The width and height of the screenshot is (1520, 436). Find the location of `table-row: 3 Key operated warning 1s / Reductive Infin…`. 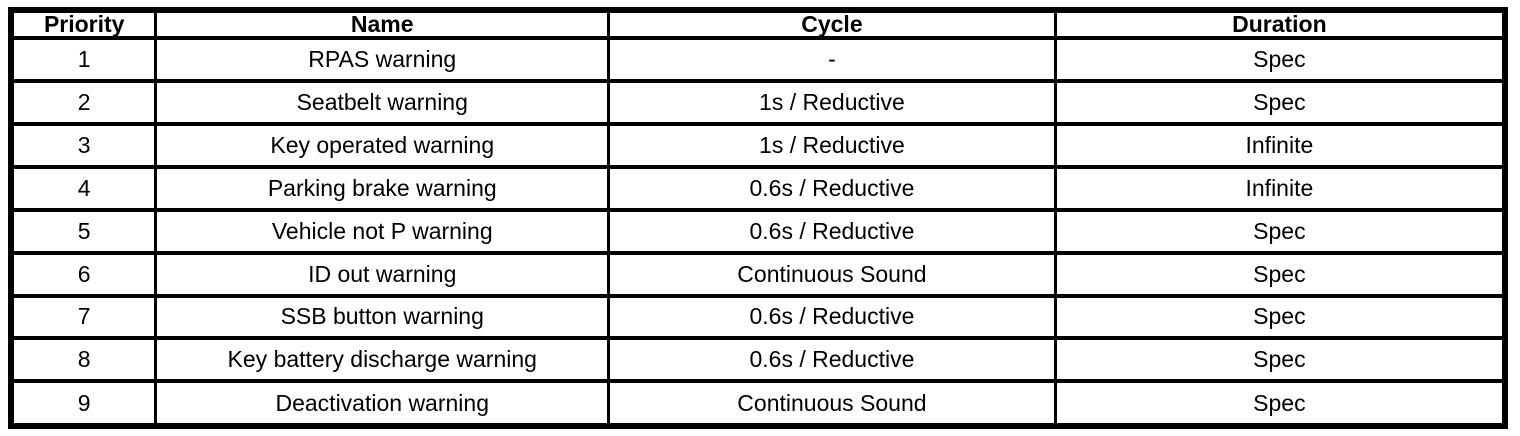

table-row: 3 Key operated warning 1s / Reductive Infin… is located at coordinates (758, 145).